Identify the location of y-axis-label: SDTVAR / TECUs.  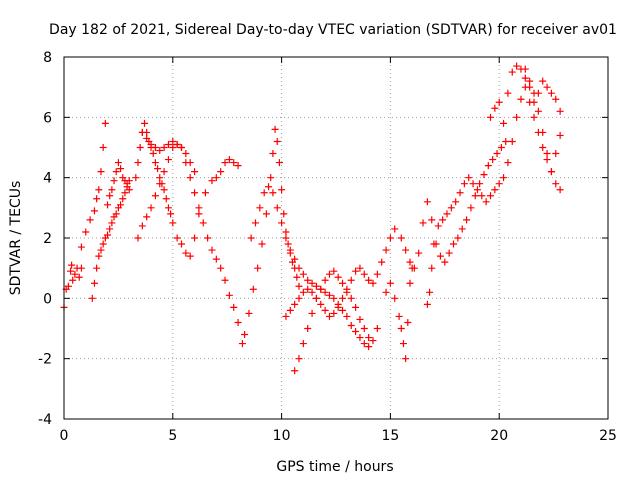
(16, 238).